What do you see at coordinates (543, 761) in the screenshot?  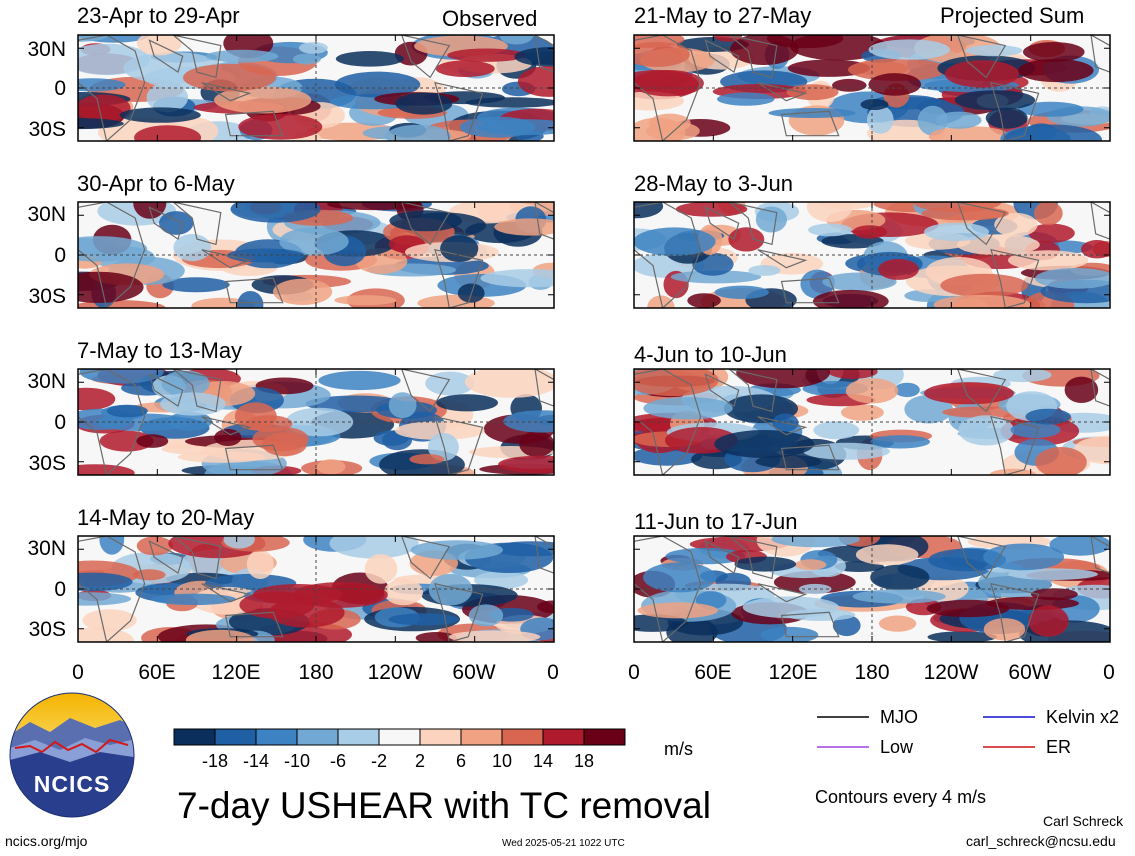 I see `colorbar-label: 14` at bounding box center [543, 761].